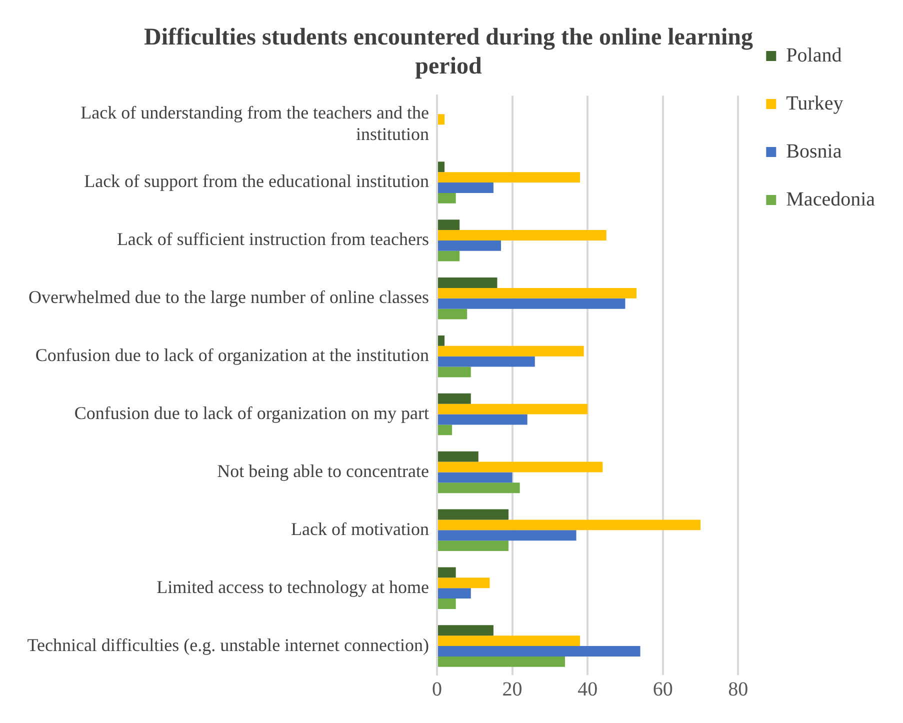 The image size is (903, 723). What do you see at coordinates (232, 355) in the screenshot?
I see `y-tick-label: Confusion due to lack of organization at the institution` at bounding box center [232, 355].